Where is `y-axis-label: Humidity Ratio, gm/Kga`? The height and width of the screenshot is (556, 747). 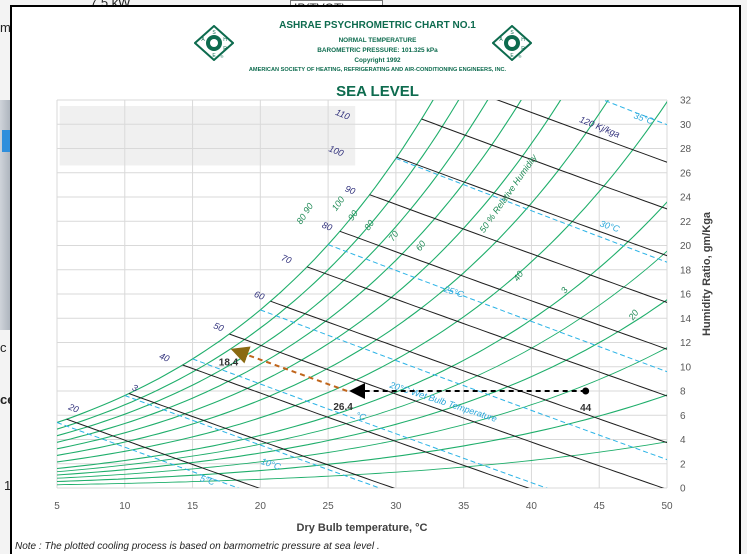
y-axis-label: Humidity Ratio, gm/Kga is located at coordinates (707, 273).